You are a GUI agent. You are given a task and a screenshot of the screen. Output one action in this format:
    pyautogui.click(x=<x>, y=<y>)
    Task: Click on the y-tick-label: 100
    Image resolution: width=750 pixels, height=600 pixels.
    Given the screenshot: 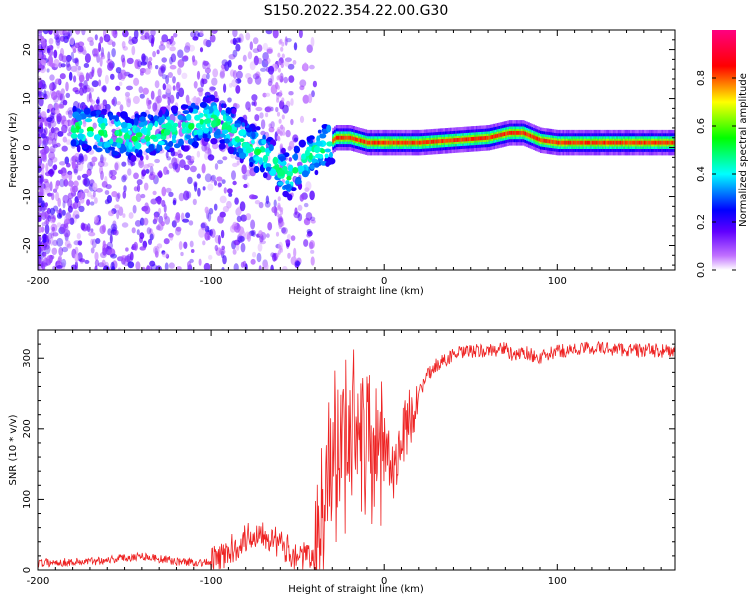 What is the action you would take?
    pyautogui.click(x=27, y=499)
    